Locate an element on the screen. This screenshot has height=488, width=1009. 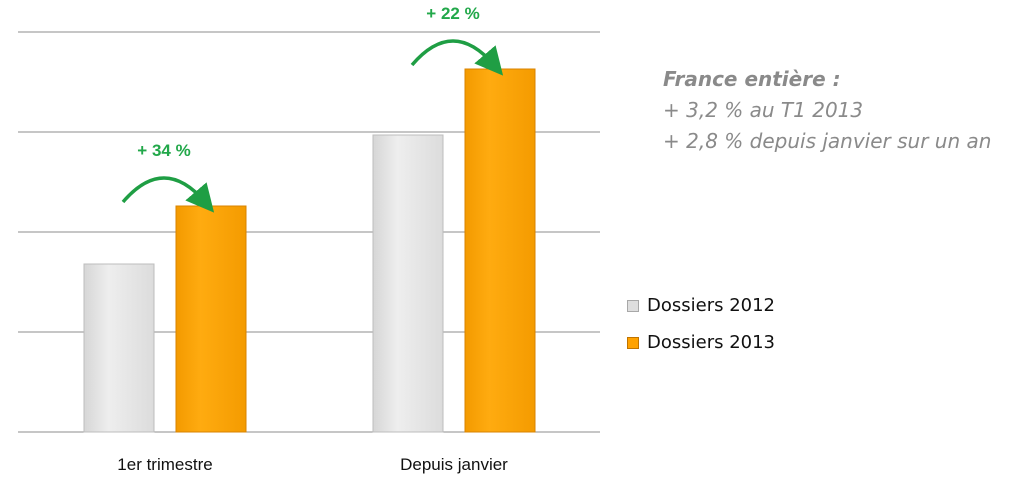
chart-legend: Dossiers 2012 Dossiers 2013 is located at coordinates (701, 324).